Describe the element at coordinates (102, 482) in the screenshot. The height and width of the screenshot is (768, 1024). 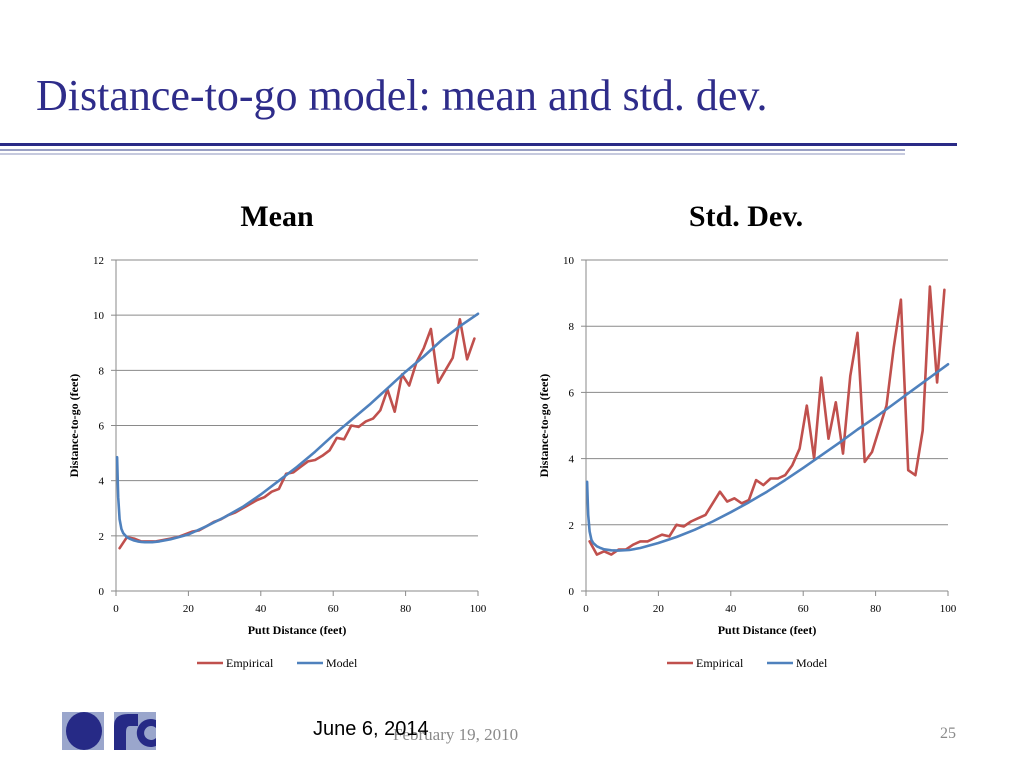
I see `mean-y-tick-label: 4` at that location.